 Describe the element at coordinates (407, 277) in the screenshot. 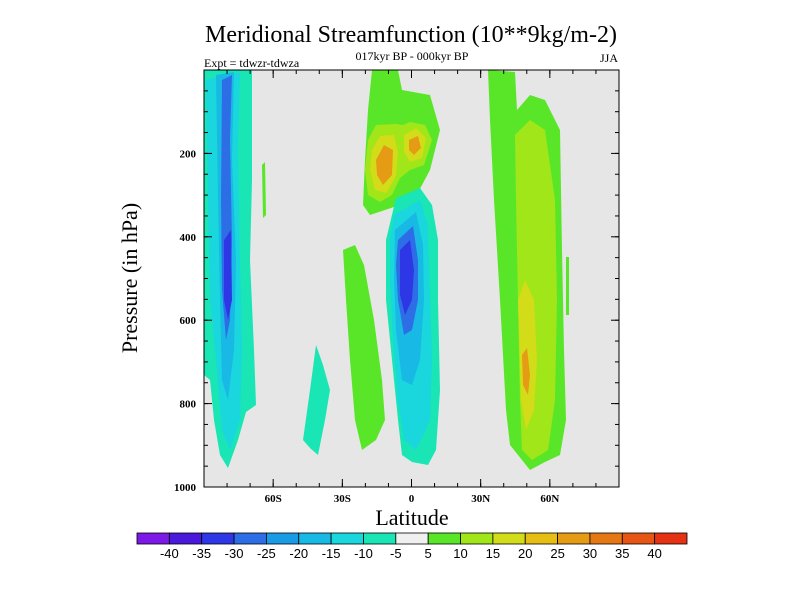

I see `eq-negative-core` at that location.